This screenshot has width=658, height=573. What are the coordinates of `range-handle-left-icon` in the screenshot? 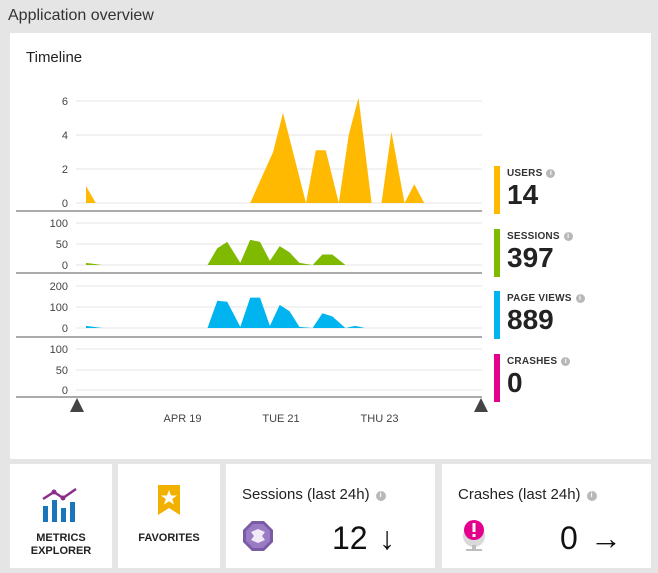 It's located at (77, 405).